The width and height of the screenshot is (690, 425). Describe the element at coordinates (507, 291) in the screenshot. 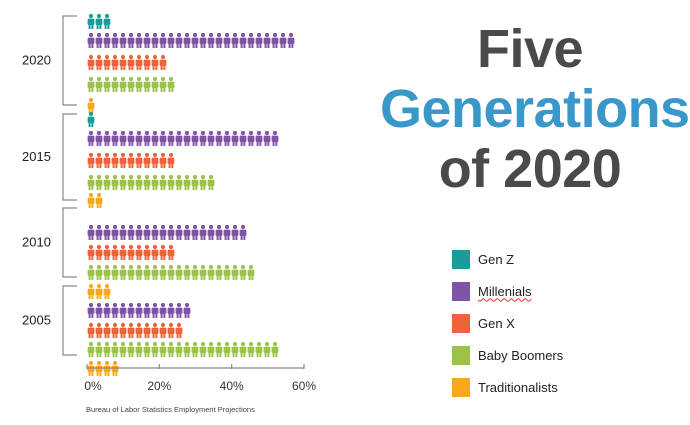

I see `legend-item-millenials: Millenials` at that location.